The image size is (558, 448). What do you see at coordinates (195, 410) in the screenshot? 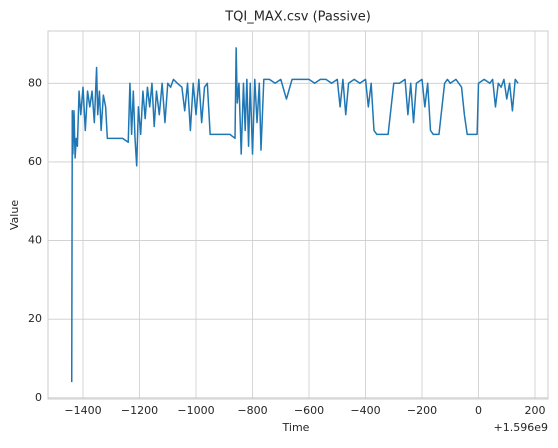
I see `x-tick-label: −1000` at bounding box center [195, 410].